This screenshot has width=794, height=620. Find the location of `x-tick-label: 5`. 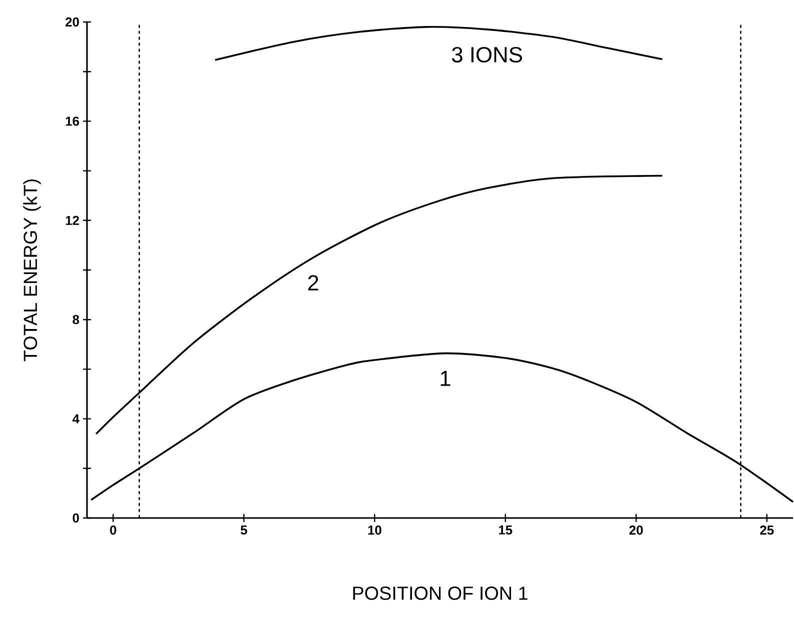

x-tick-label: 5 is located at coordinates (244, 530).